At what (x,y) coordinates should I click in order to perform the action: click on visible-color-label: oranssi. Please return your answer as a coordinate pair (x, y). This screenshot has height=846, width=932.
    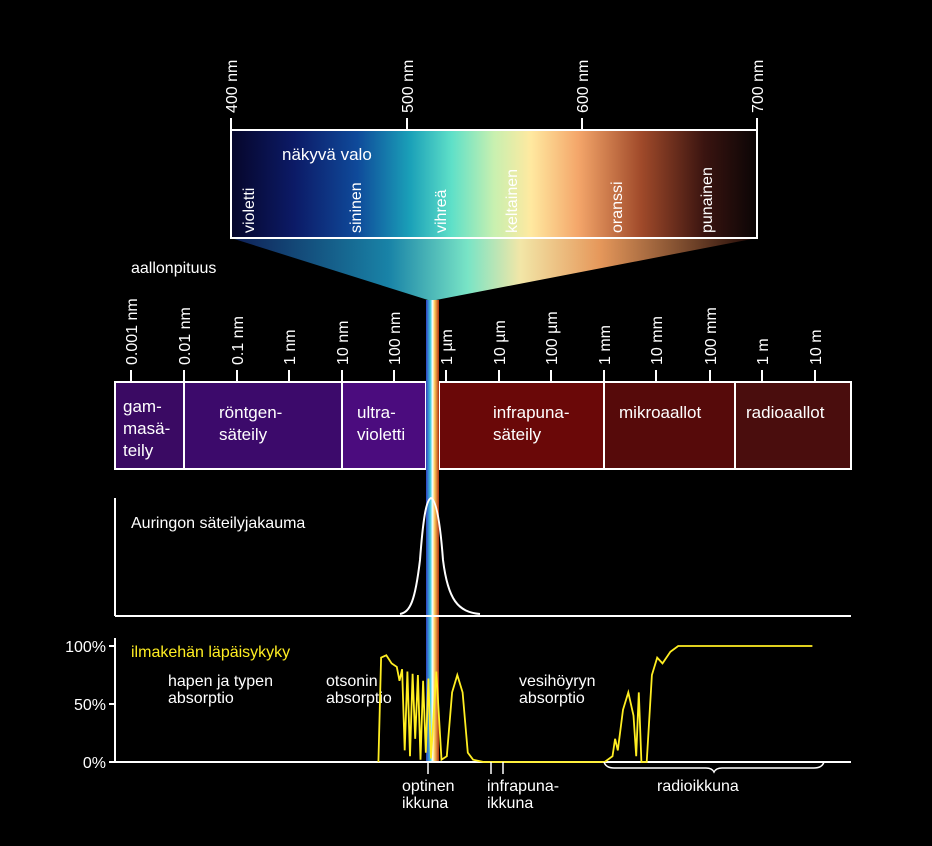
    Looking at the image, I should click on (617, 207).